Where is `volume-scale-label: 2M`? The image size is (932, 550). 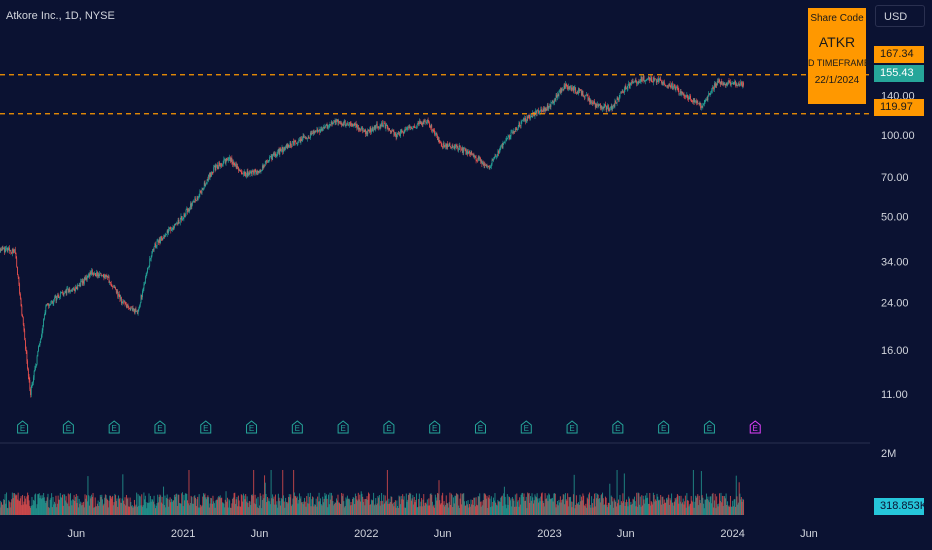 volume-scale-label: 2M is located at coordinates (888, 454).